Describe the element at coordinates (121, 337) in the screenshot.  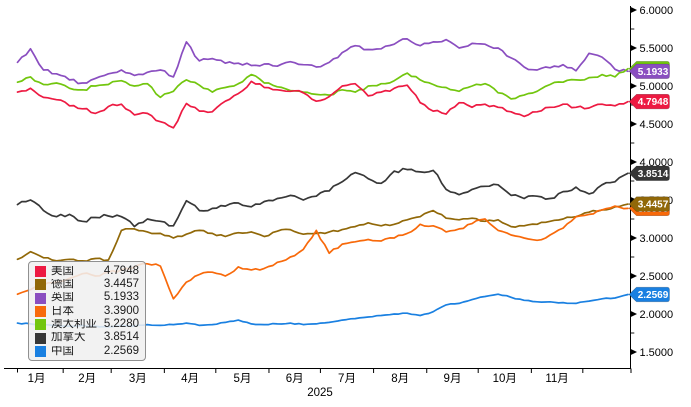
I see `legend-value-canada: 3.8514` at that location.